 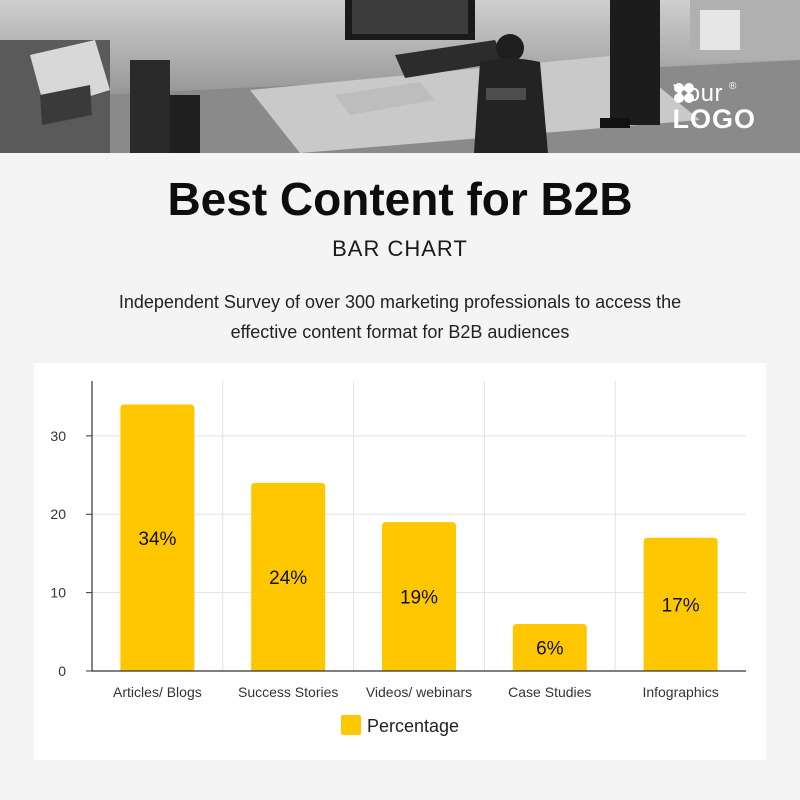 What do you see at coordinates (549, 692) in the screenshot?
I see `x-tick-label: Case Studies` at bounding box center [549, 692].